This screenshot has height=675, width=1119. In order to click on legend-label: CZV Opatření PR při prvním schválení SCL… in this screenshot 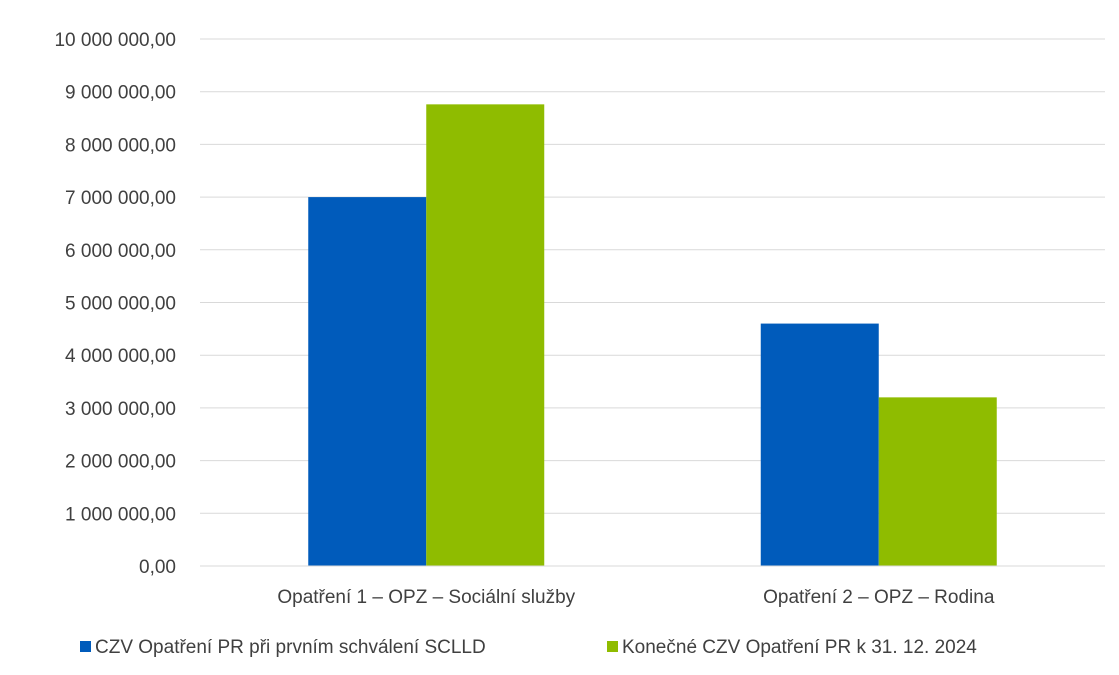, I will do `click(290, 647)`.